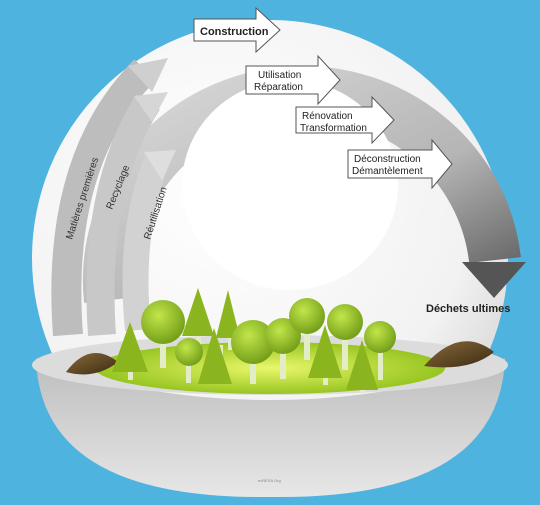 The width and height of the screenshot is (540, 505). Describe the element at coordinates (148, 75) in the screenshot. I see `loop-matieres-head` at that location.